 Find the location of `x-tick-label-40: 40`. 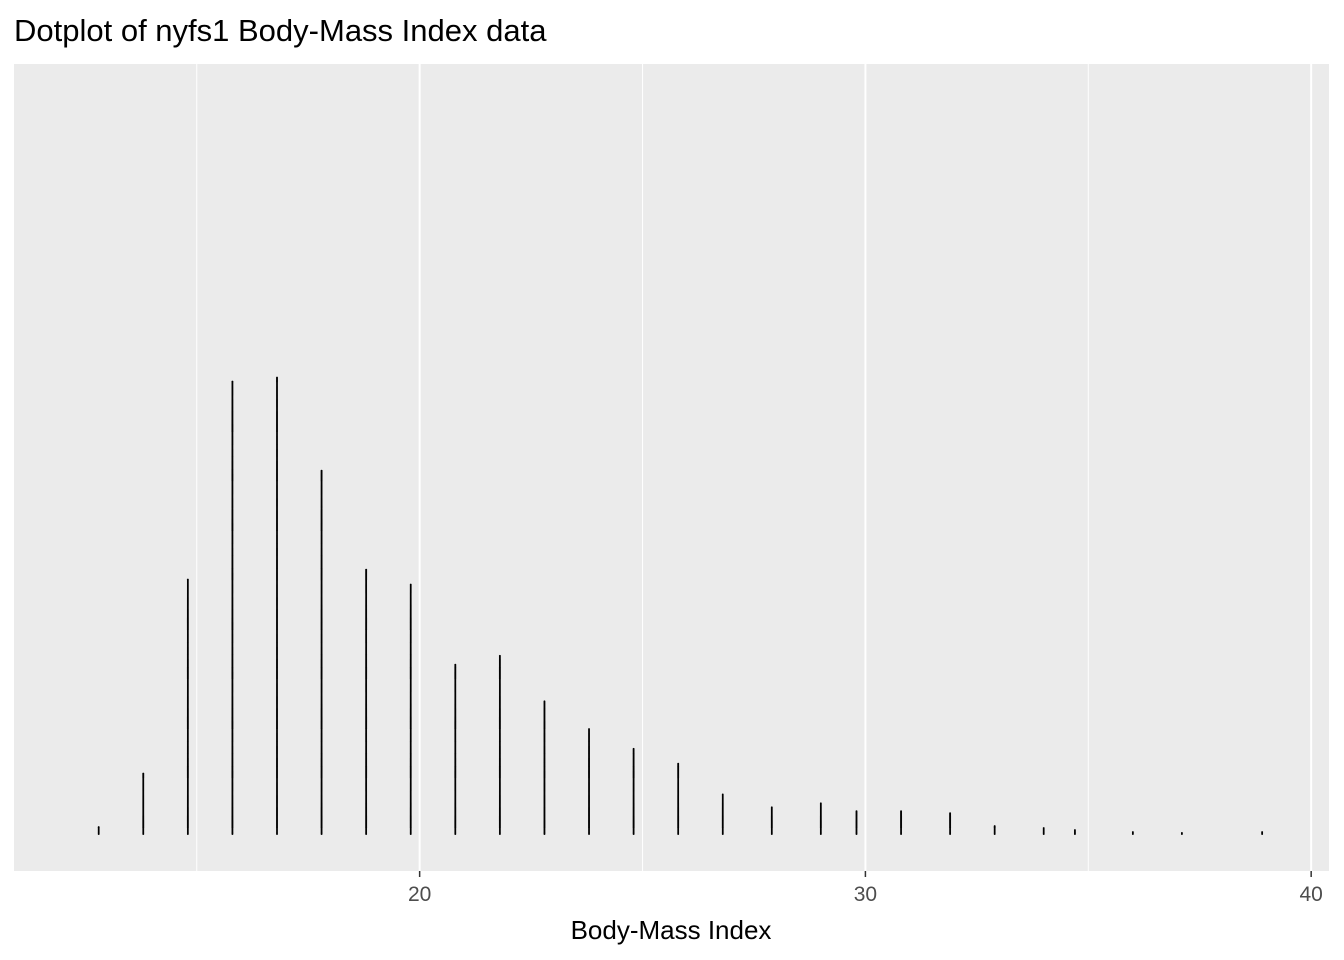

x-tick-label-40: 40 is located at coordinates (1310, 894).